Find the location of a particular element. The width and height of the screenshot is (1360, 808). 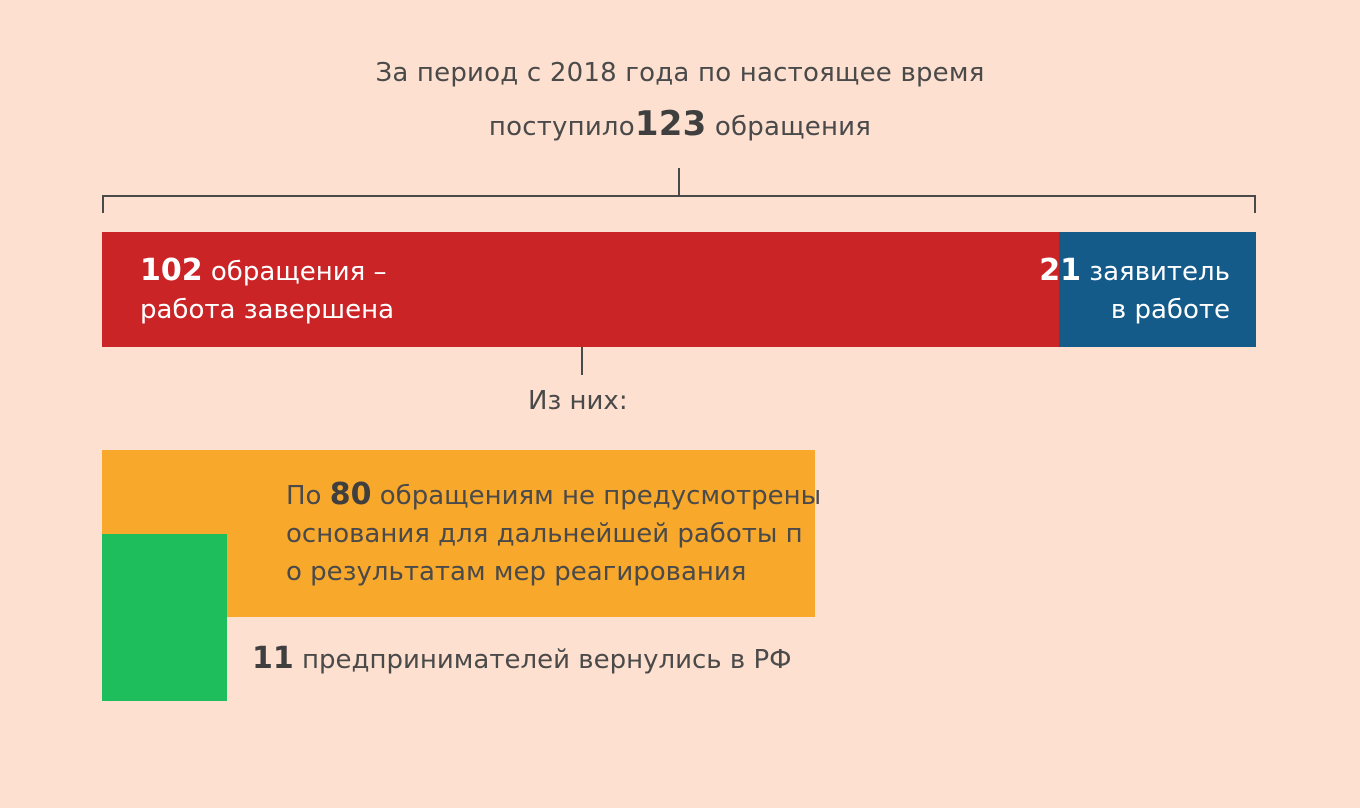

returned-label: предпринимателей вернулись в РФ is located at coordinates (542, 660).